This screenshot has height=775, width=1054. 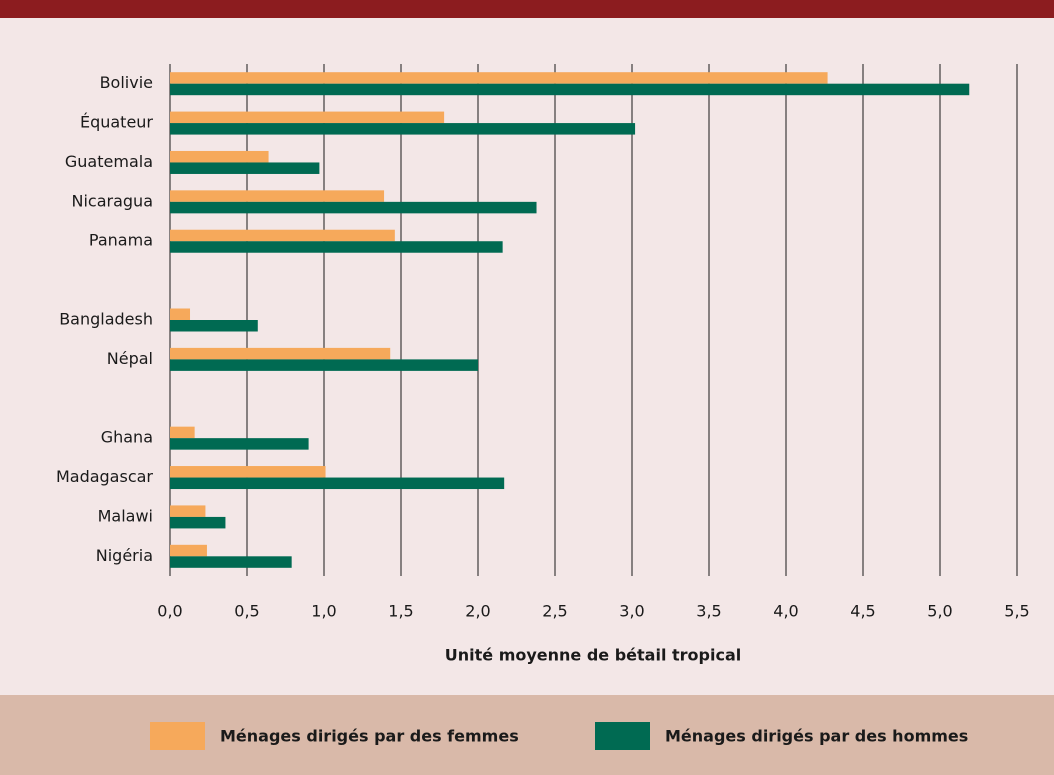 I want to click on x-axis-label: Unité moyenne de bétail tropical, so click(x=593, y=655).